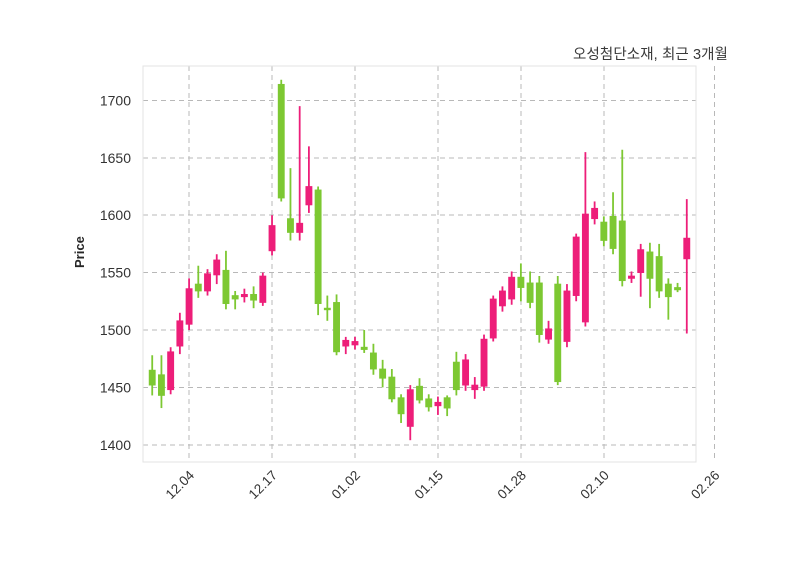  I want to click on x-tick-label: 01.28, so click(512, 485).